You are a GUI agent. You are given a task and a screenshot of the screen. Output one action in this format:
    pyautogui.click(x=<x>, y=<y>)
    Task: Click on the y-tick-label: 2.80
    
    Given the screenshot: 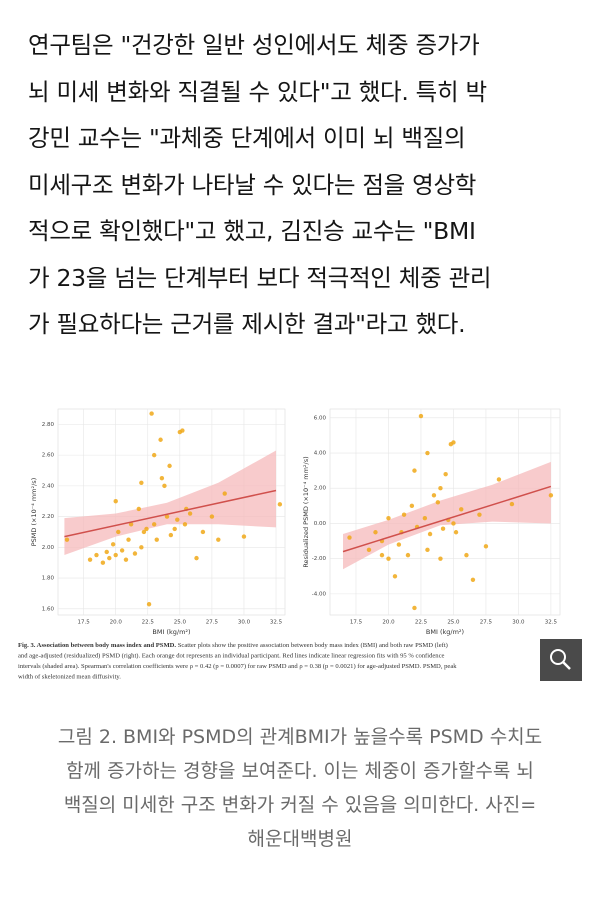 What is the action you would take?
    pyautogui.click(x=48, y=425)
    